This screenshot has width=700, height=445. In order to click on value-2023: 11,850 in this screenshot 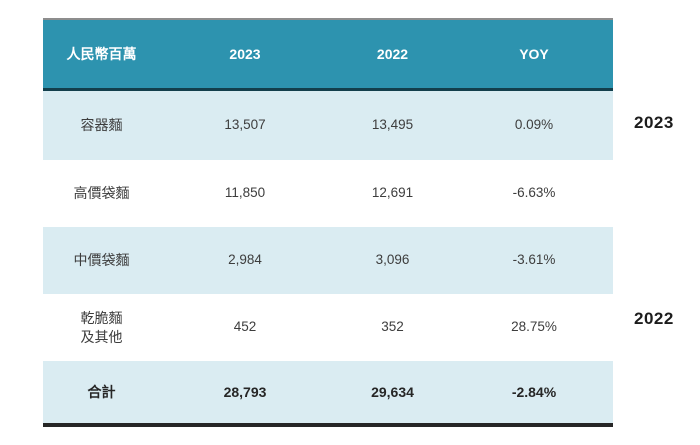, I will do `click(245, 193)`.